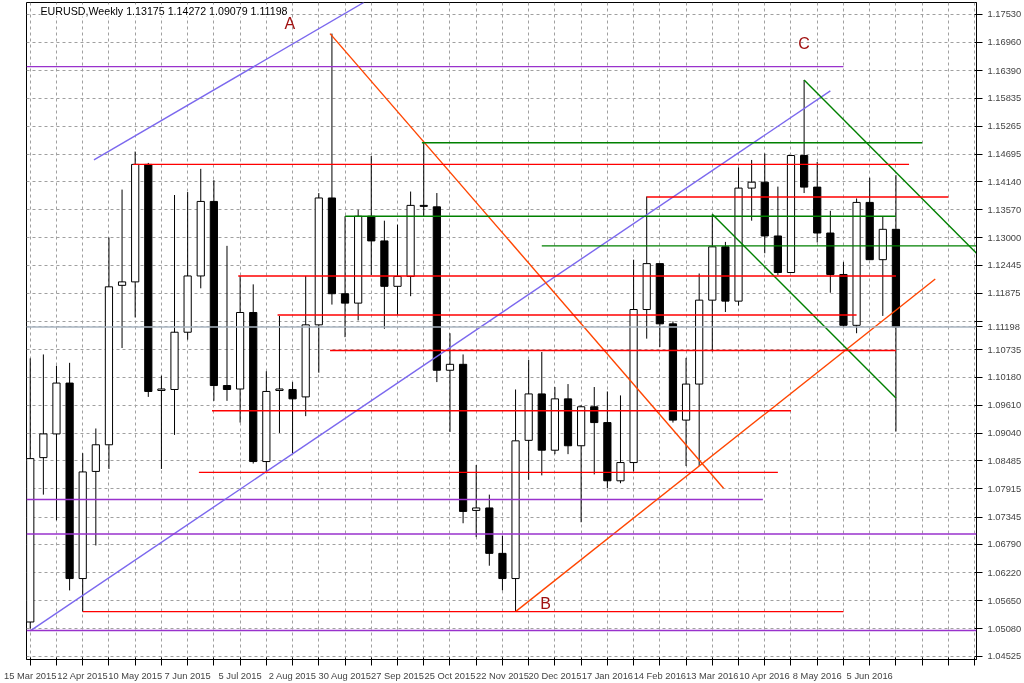 This screenshot has height=683, width=1024. Describe the element at coordinates (1004, 70) in the screenshot. I see `y-tick-label: 1.16390` at that location.